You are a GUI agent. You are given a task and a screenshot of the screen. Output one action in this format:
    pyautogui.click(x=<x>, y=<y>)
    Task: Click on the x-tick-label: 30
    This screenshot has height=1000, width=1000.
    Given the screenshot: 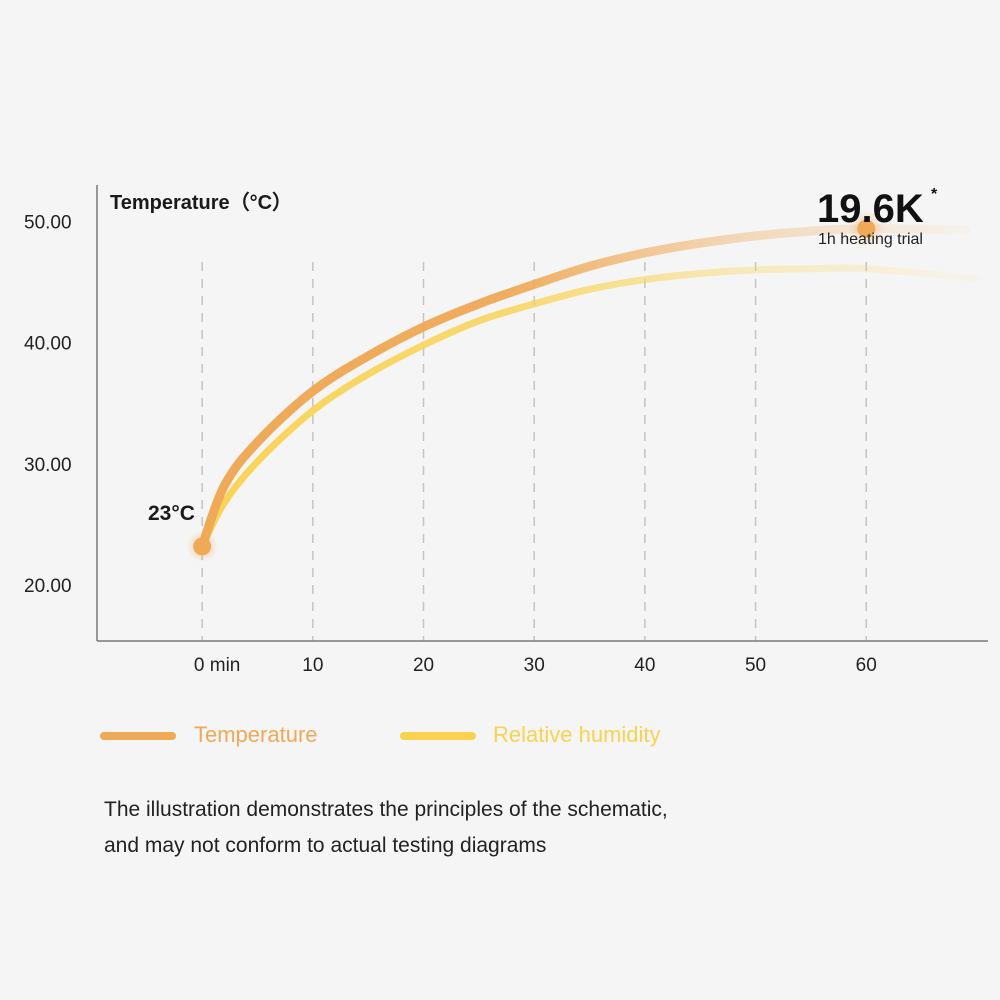 What is the action you would take?
    pyautogui.click(x=534, y=665)
    